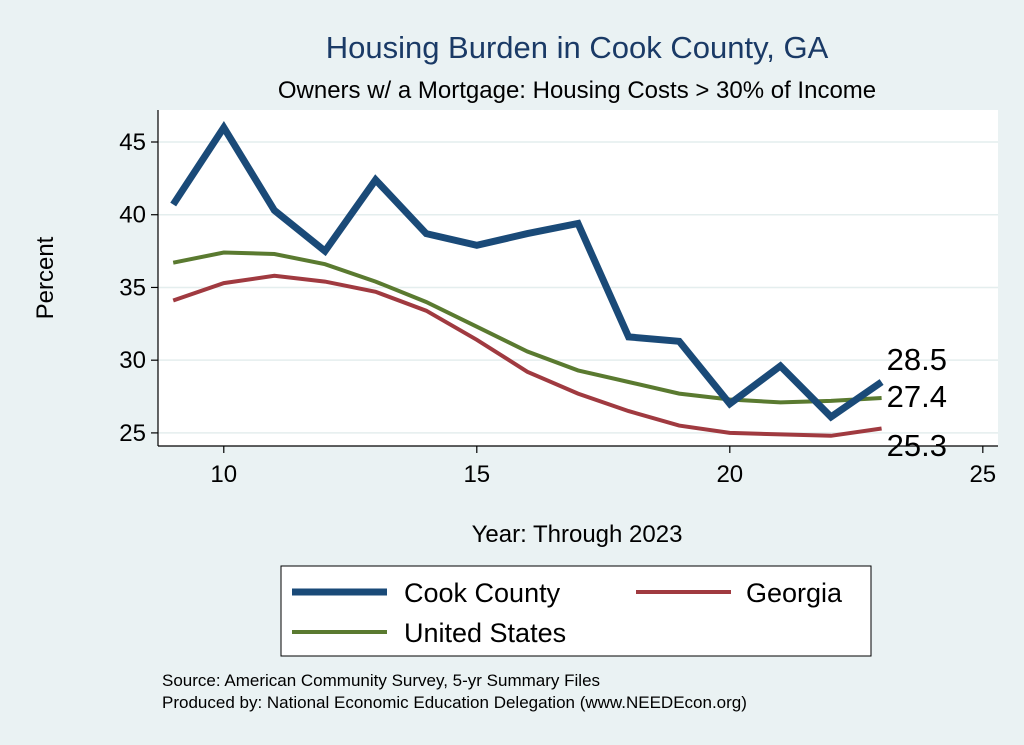 This screenshot has height=745, width=1024. Describe the element at coordinates (603, 467) in the screenshot. I see `x-ticks: 10 15 20 25` at that location.